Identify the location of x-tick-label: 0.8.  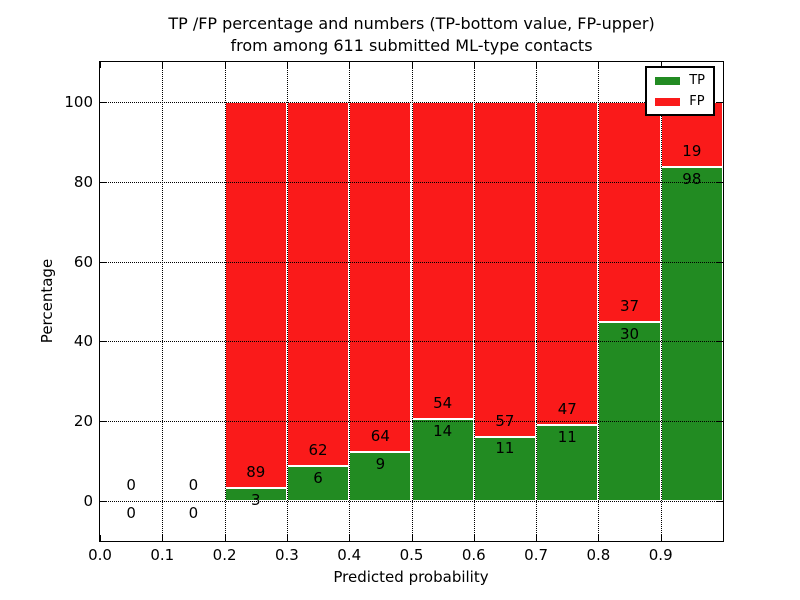
(598, 555).